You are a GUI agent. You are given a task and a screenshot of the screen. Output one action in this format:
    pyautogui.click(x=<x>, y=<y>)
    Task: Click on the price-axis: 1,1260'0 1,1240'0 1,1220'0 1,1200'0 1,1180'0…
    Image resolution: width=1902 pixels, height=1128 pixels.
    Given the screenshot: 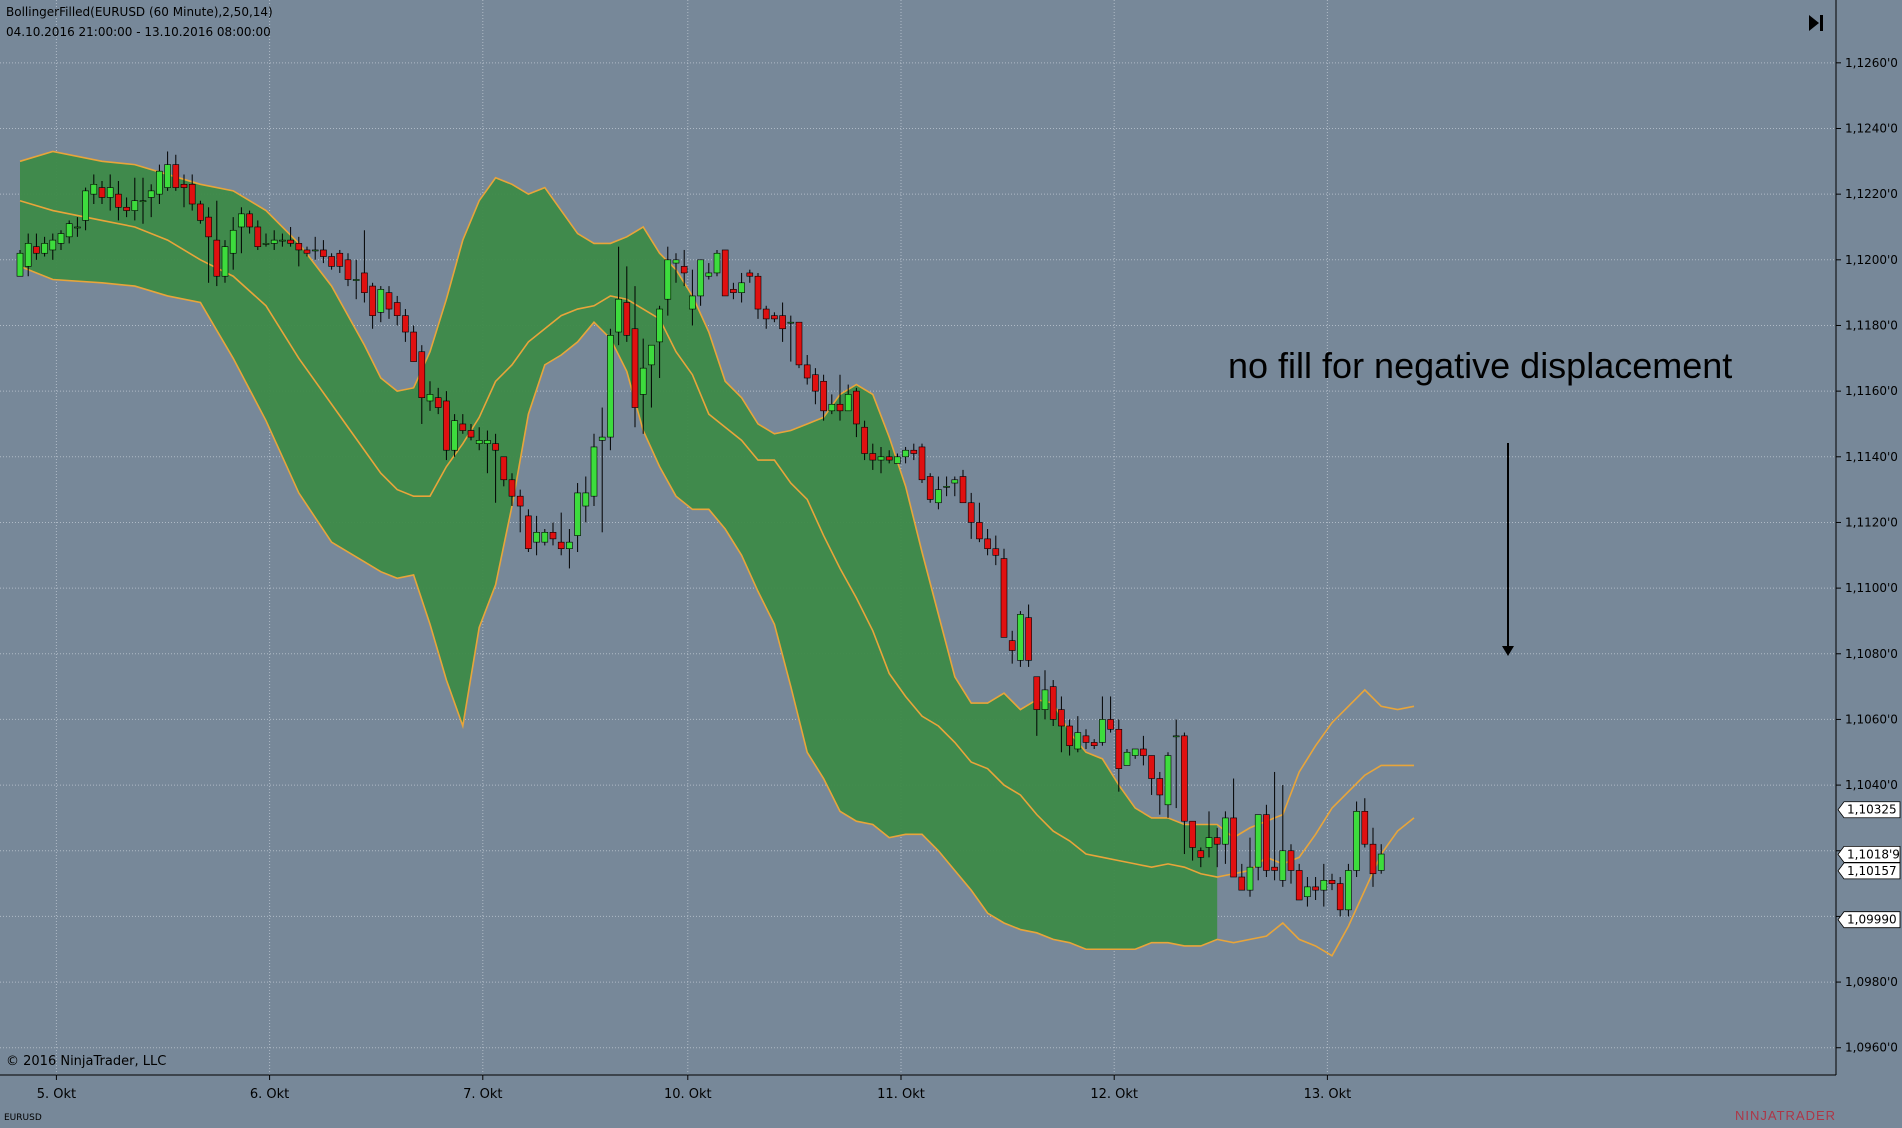 What is the action you would take?
    pyautogui.click(x=1868, y=555)
    